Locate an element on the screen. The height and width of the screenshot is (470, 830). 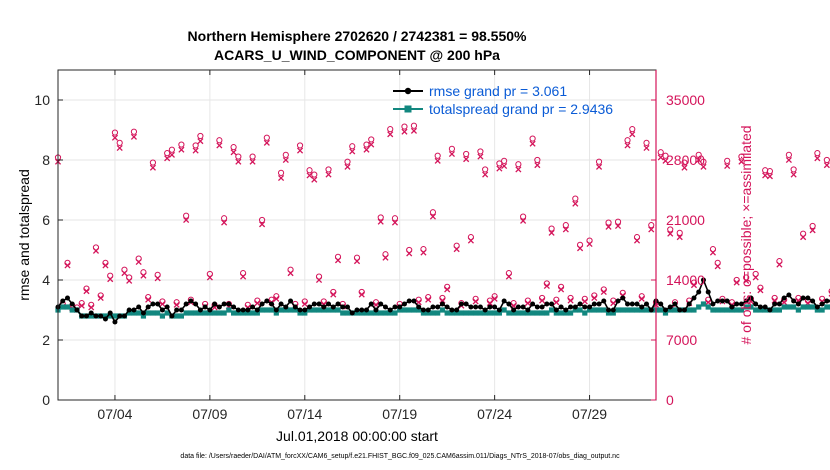
y-tick-label: 10 is located at coordinates (42, 100).